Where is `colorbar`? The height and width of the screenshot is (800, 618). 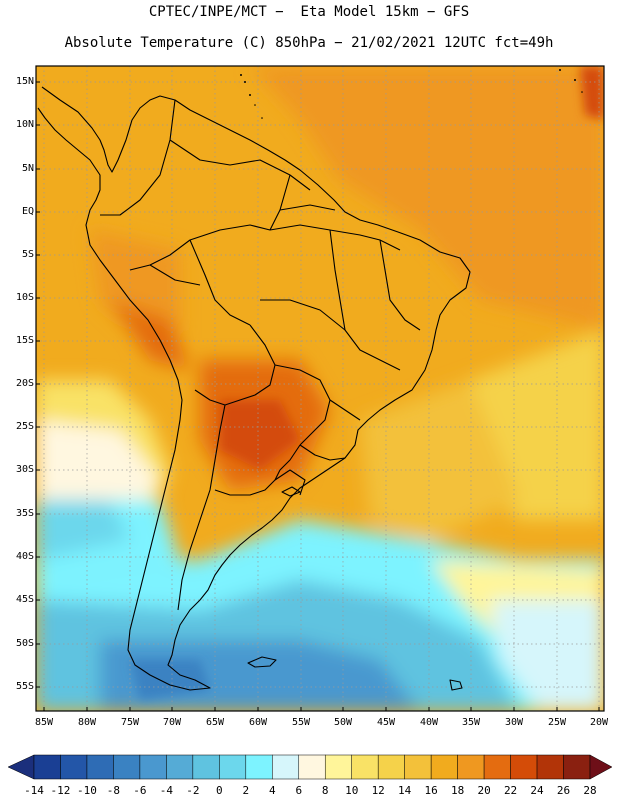 colorbar is located at coordinates (310, 767).